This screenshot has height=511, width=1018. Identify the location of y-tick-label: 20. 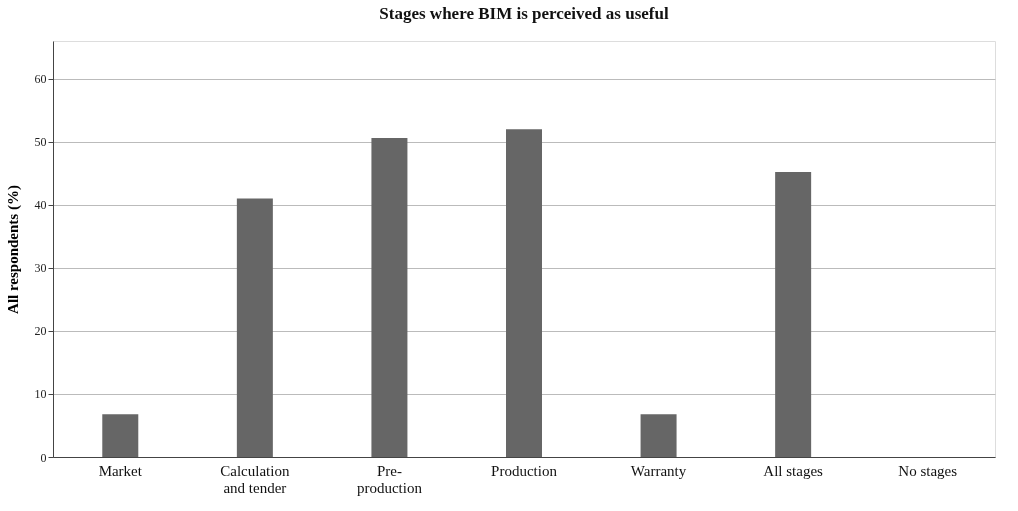
(40, 331).